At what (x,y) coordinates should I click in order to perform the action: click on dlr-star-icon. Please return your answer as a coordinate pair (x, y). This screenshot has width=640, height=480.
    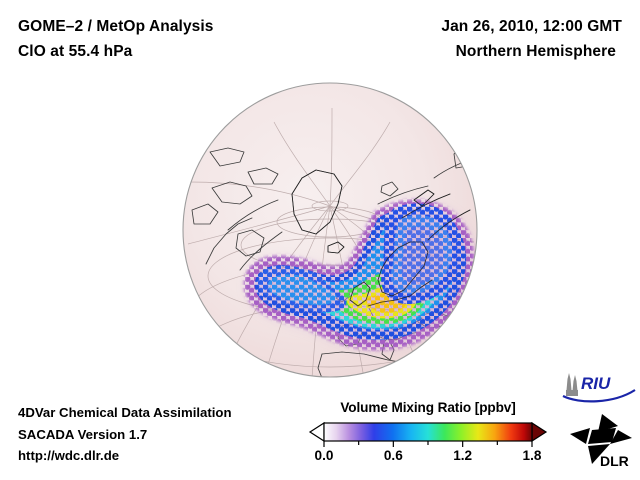
    Looking at the image, I should click on (601, 439).